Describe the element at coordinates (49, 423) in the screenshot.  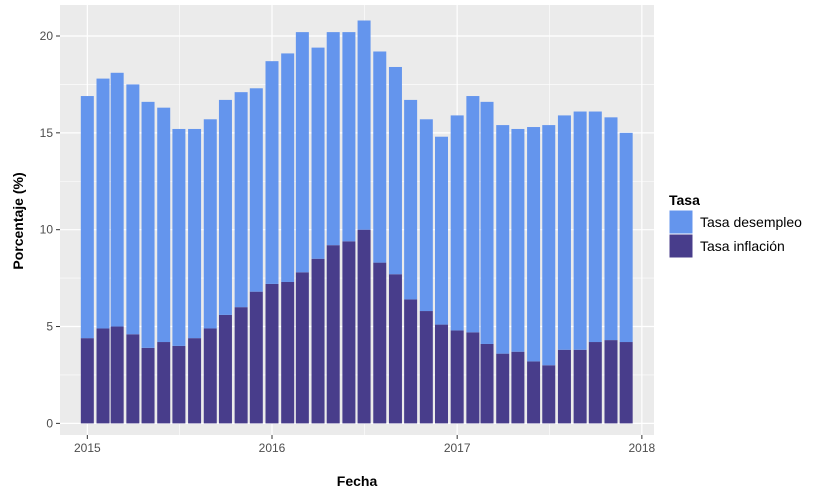
I see `y-tick-label: 0` at that location.